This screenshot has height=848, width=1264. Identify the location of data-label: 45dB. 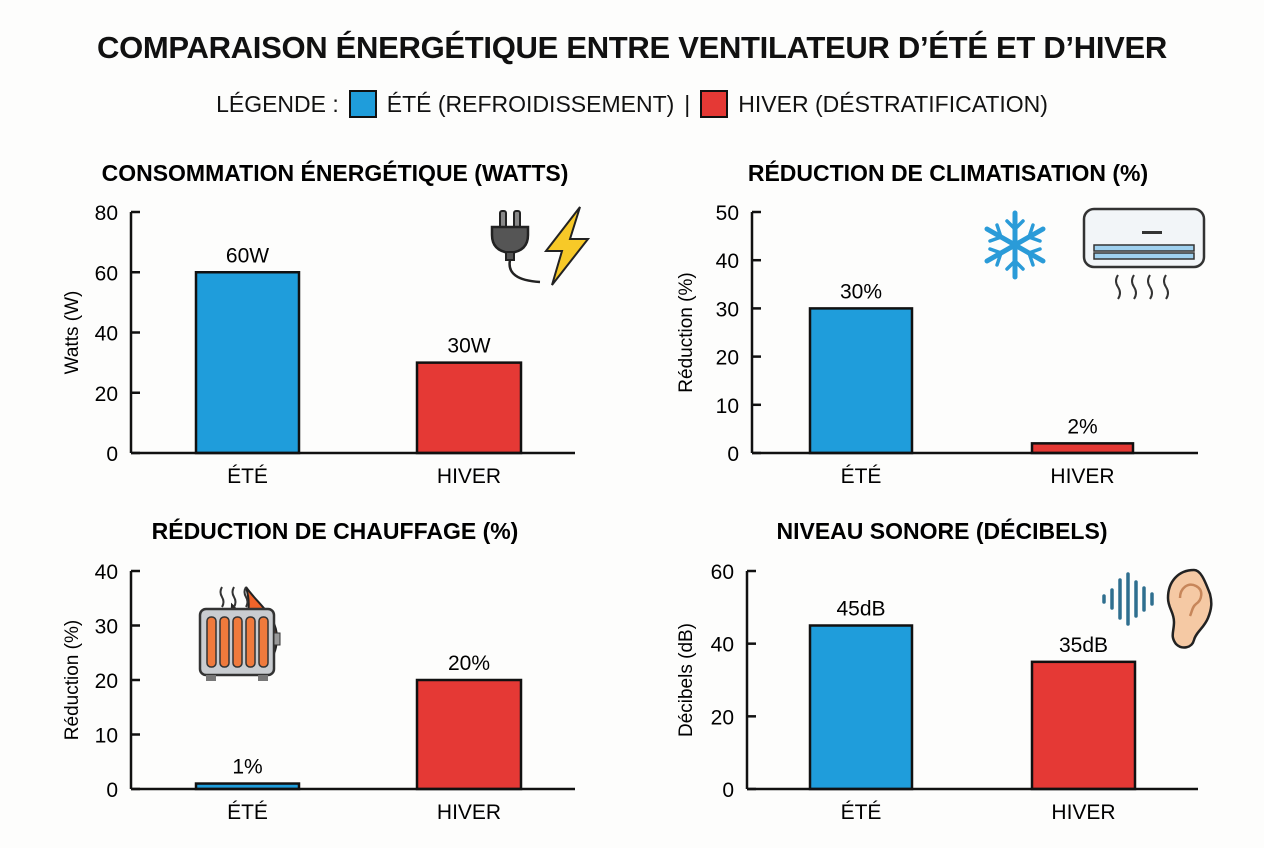
(860, 609).